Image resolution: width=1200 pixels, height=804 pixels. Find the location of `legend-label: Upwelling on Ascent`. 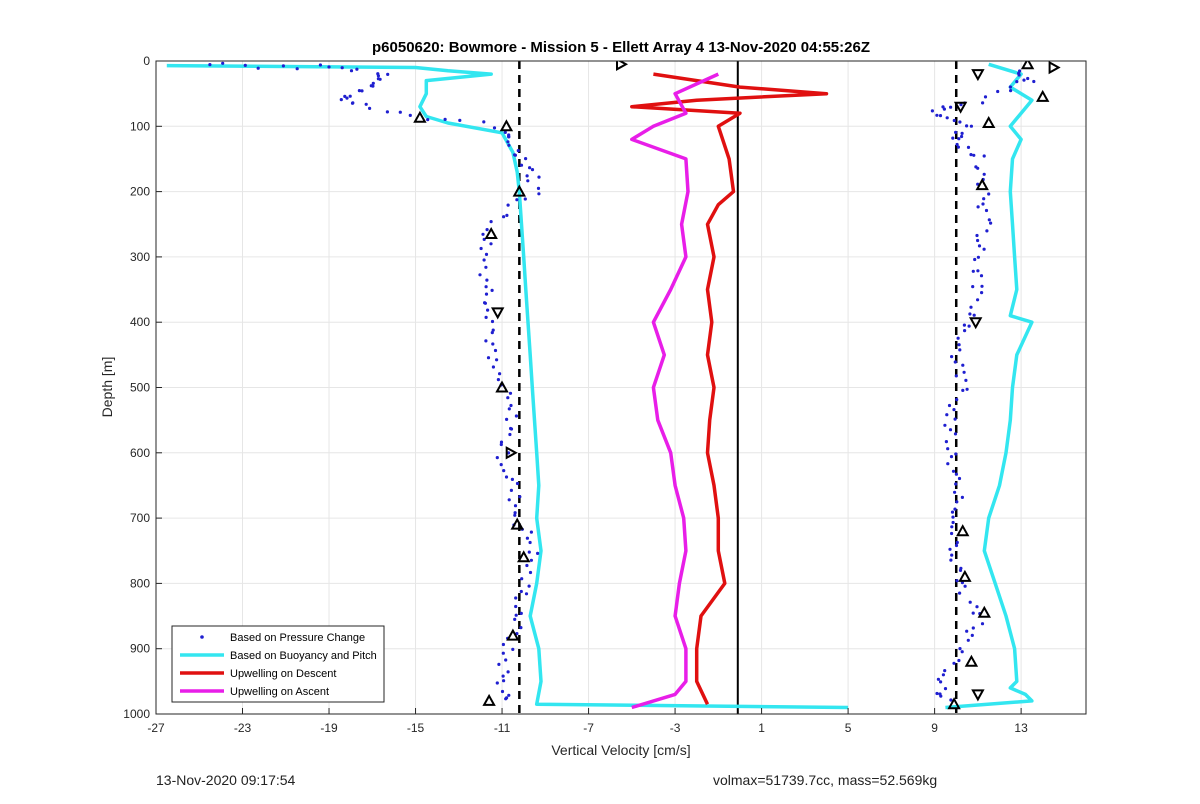

legend-label: Upwelling on Ascent is located at coordinates (279, 692).